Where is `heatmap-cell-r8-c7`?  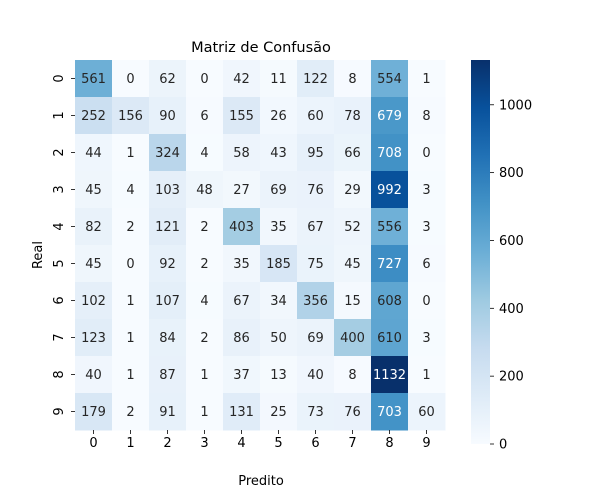 heatmap-cell-r8-c7 is located at coordinates (353, 375).